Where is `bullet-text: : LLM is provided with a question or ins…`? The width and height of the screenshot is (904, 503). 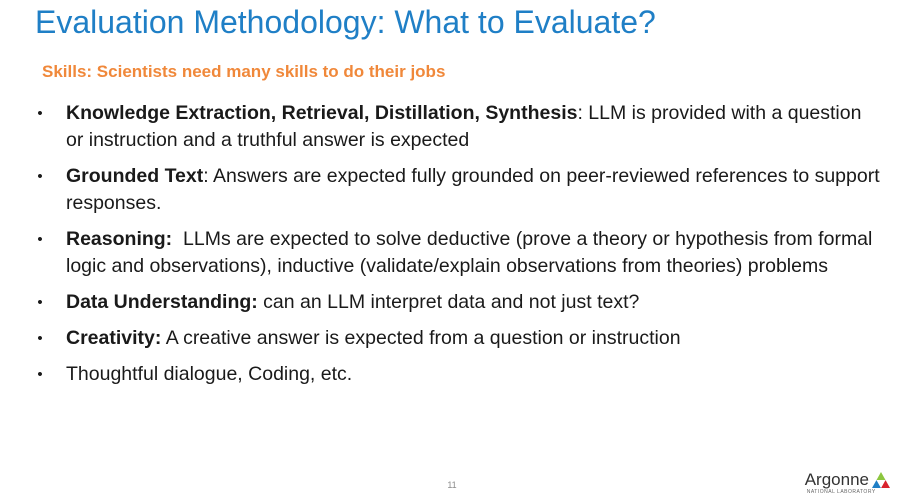
bullet-text: : LLM is provided with a question or ins… is located at coordinates (464, 126).